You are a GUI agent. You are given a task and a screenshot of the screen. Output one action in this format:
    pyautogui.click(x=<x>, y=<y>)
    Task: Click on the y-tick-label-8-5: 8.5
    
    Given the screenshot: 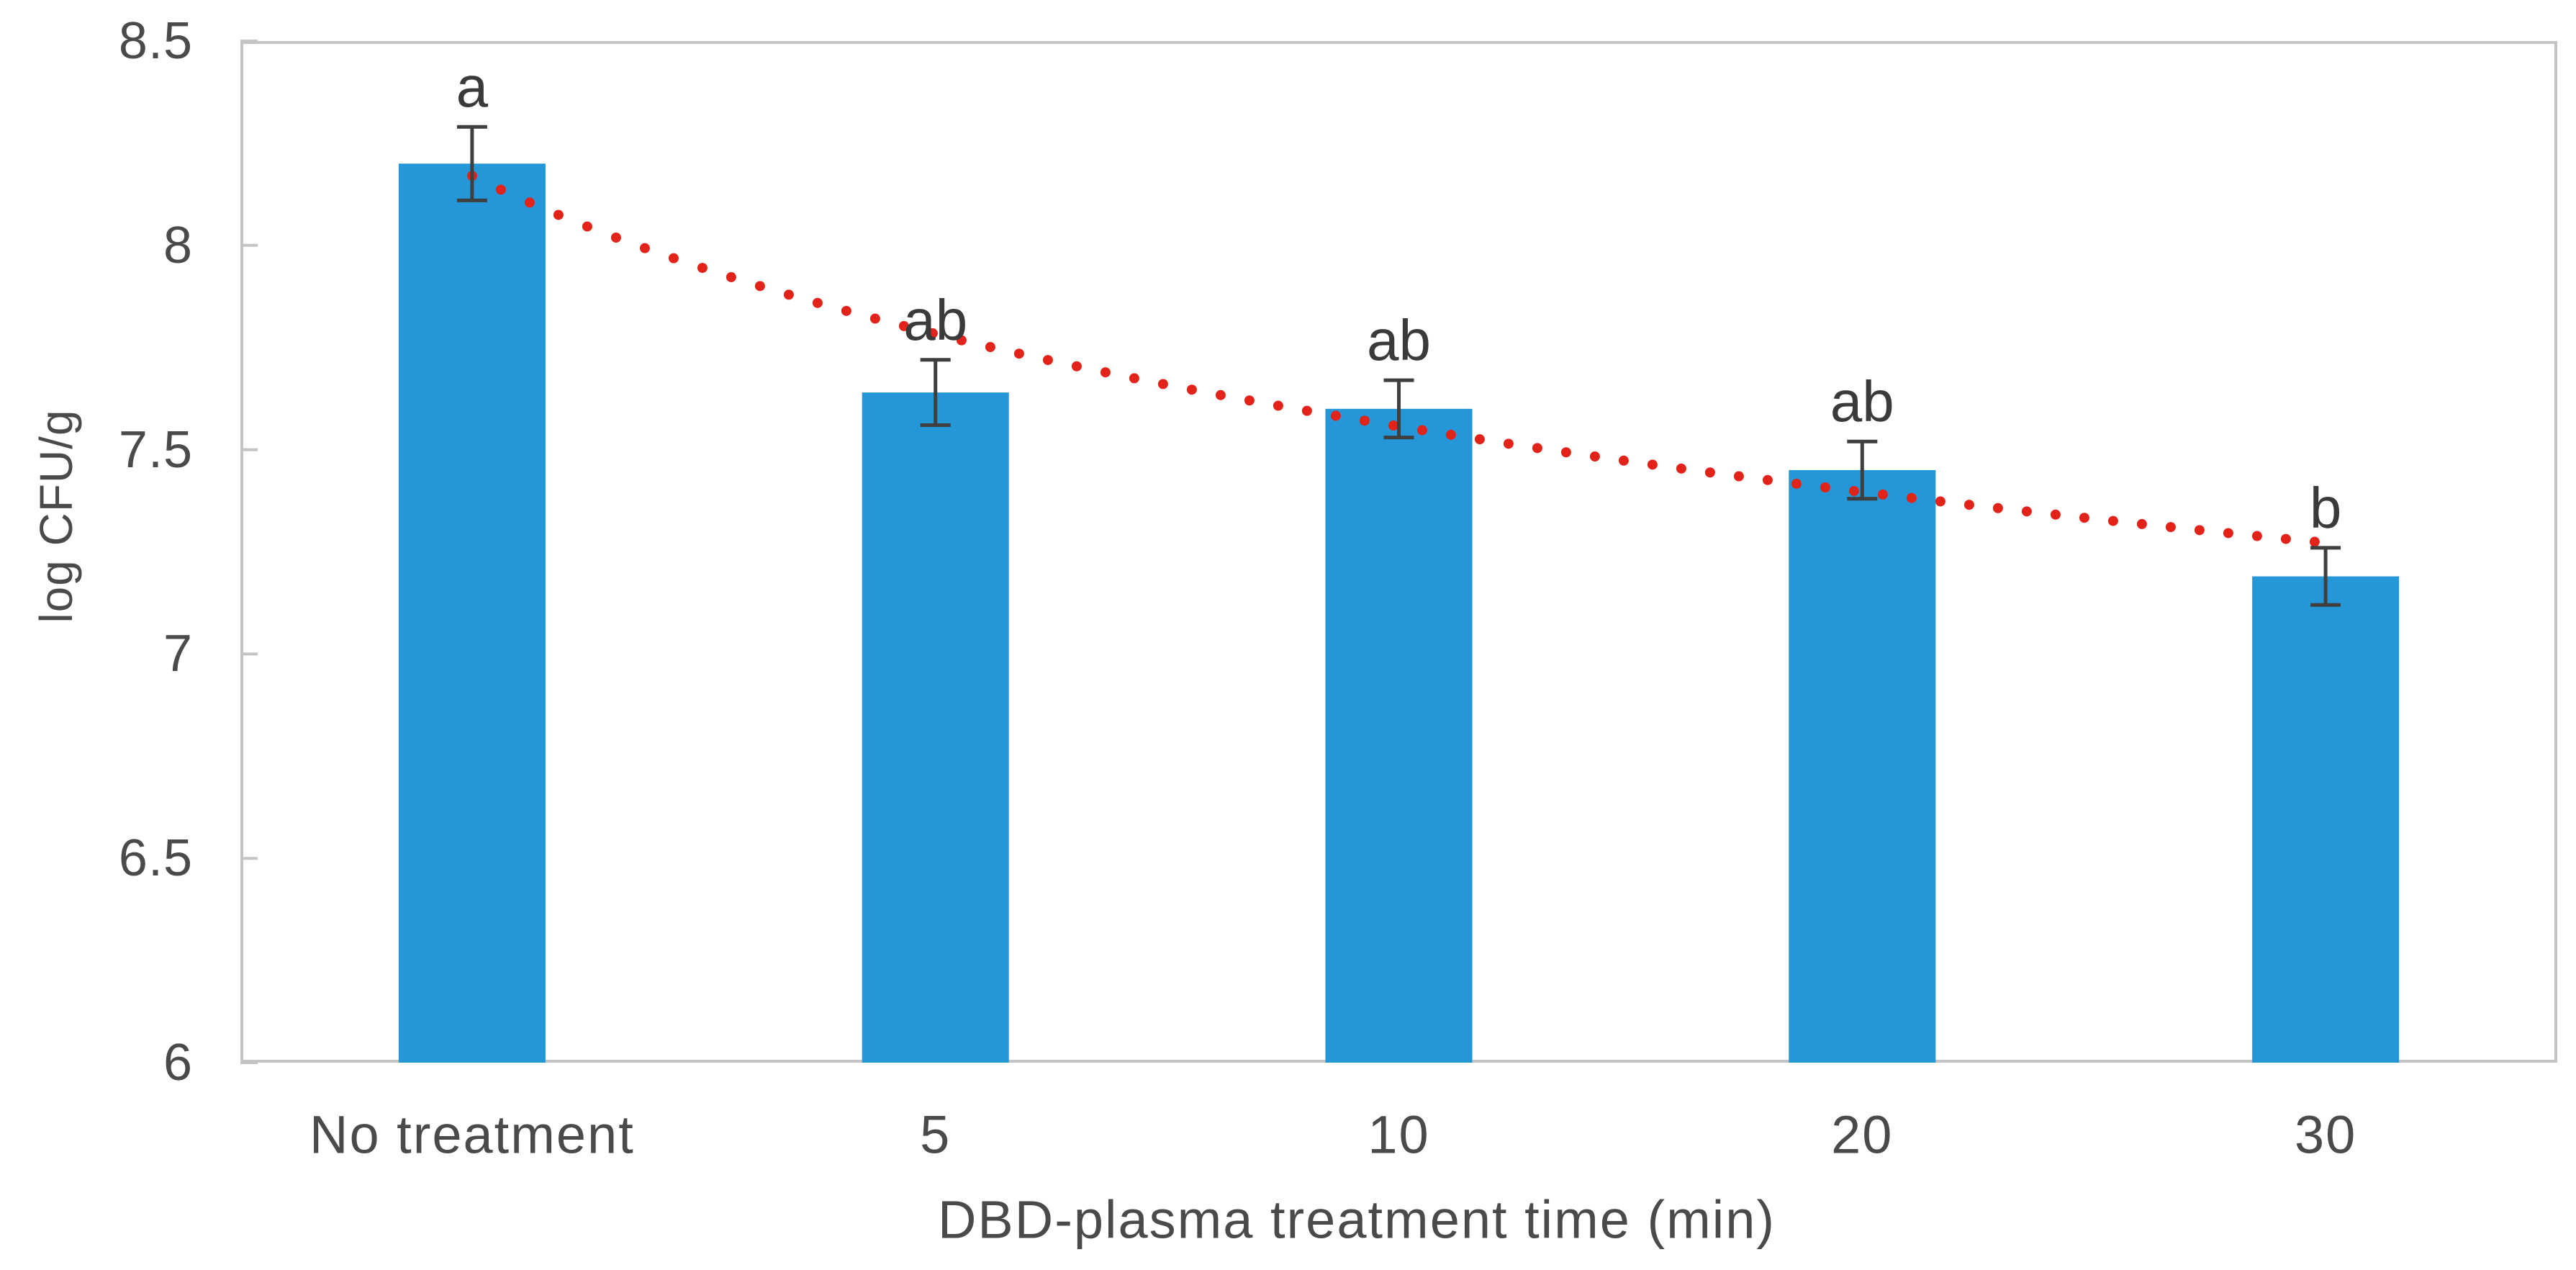 What is the action you would take?
    pyautogui.click(x=155, y=41)
    